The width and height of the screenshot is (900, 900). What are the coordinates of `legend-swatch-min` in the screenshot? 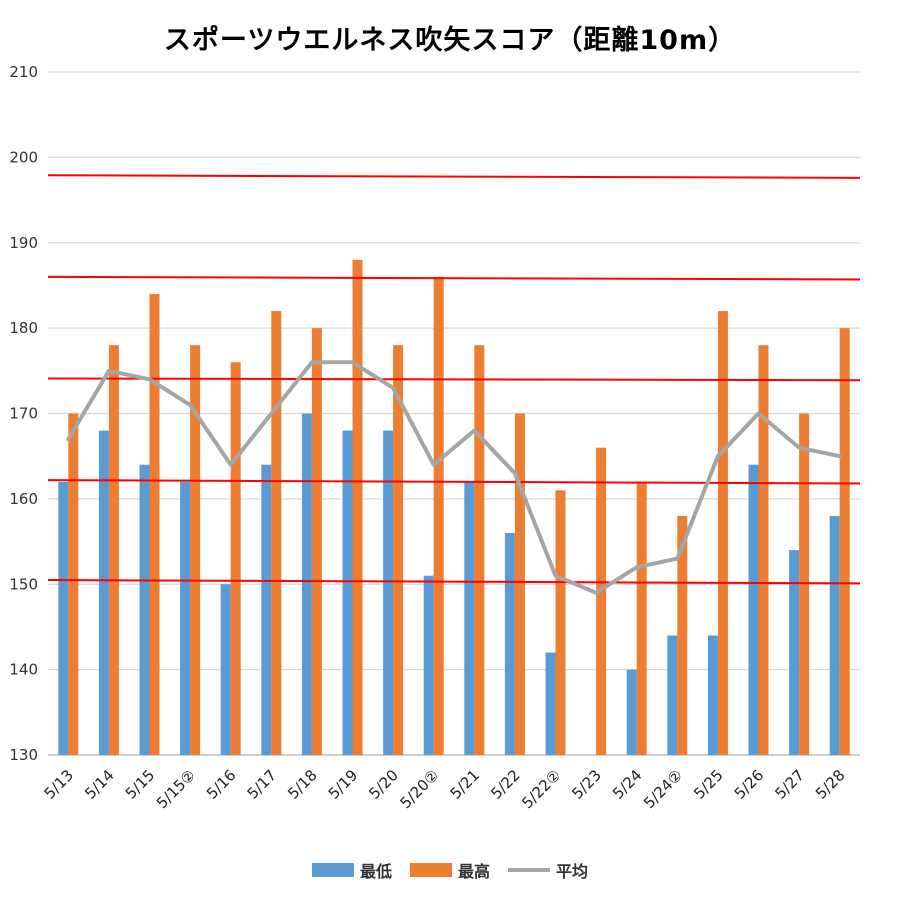 It's located at (332, 870).